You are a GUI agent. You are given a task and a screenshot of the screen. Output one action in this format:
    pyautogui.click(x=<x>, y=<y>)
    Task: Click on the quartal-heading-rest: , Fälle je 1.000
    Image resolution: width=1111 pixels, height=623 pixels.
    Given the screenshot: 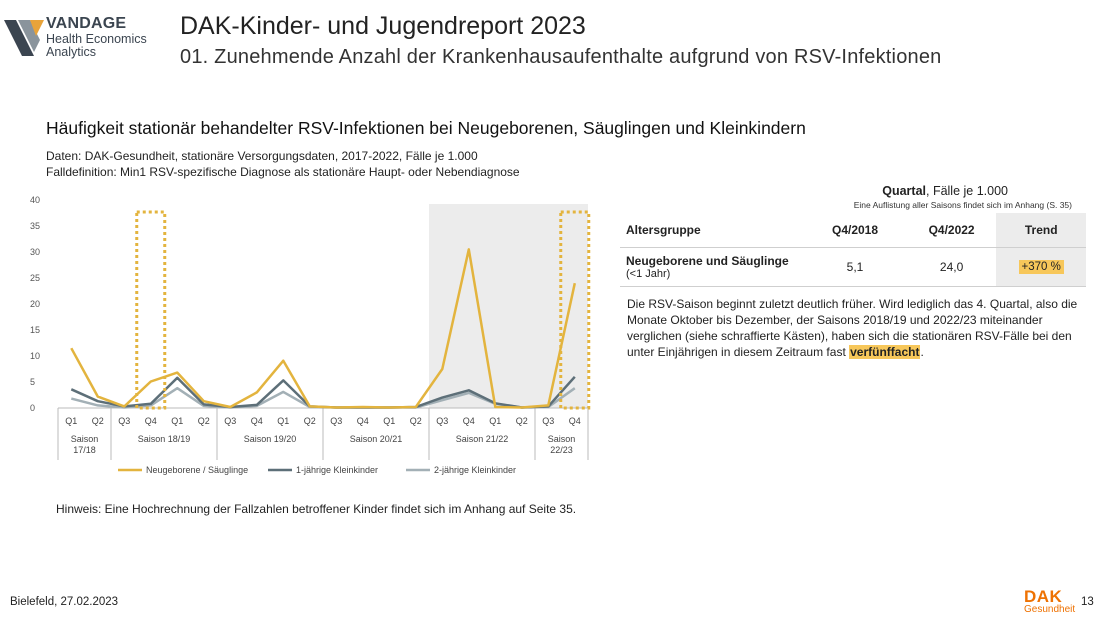 What is the action you would take?
    pyautogui.click(x=967, y=191)
    